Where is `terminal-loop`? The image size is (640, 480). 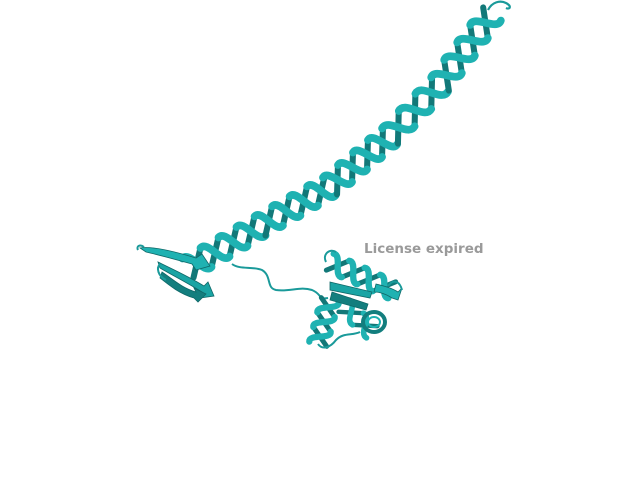 terminal-loop is located at coordinates (499, 5).